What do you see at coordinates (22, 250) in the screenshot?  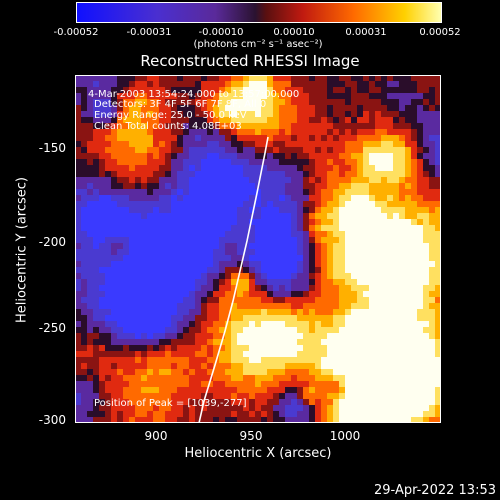 I see `y-axis-label: Heliocentric Y (arcsec)` at bounding box center [22, 250].